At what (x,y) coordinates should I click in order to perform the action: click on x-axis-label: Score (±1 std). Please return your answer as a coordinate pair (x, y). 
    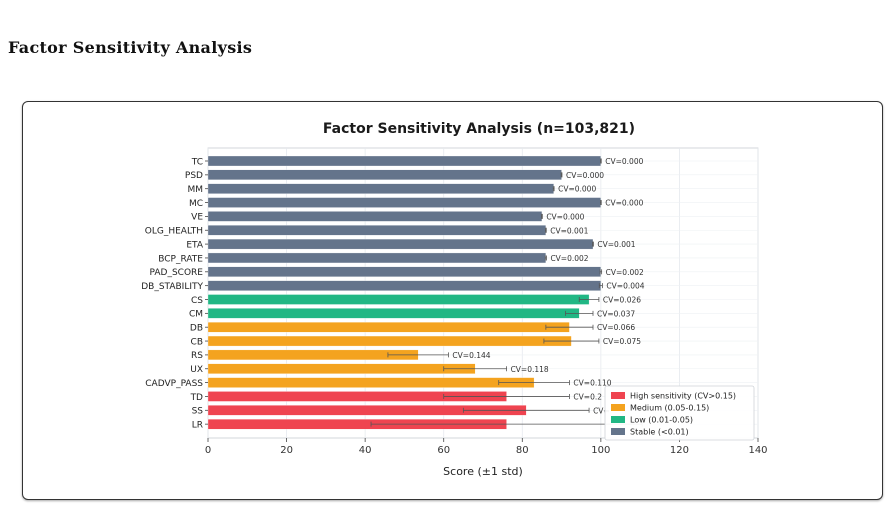
    Looking at the image, I should click on (483, 471).